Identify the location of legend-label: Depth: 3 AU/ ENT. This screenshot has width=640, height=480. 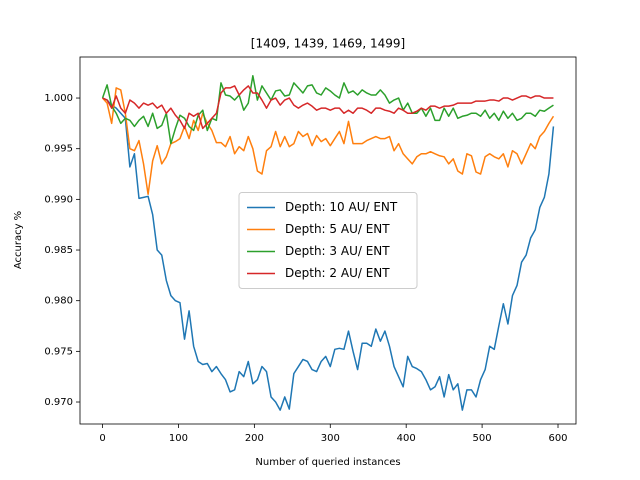
(337, 251).